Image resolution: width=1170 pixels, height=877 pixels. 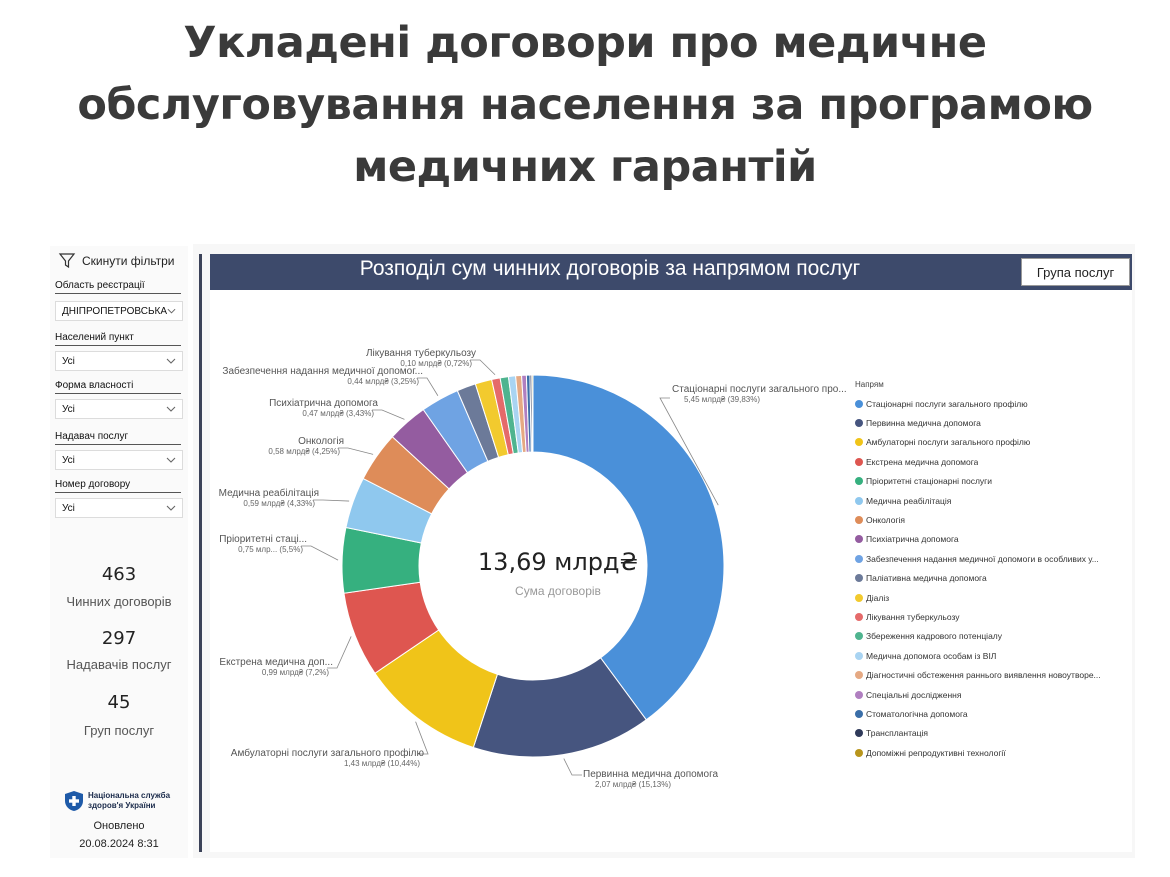 What do you see at coordinates (897, 733) in the screenshot?
I see `legend-label: Трансплантація` at bounding box center [897, 733].